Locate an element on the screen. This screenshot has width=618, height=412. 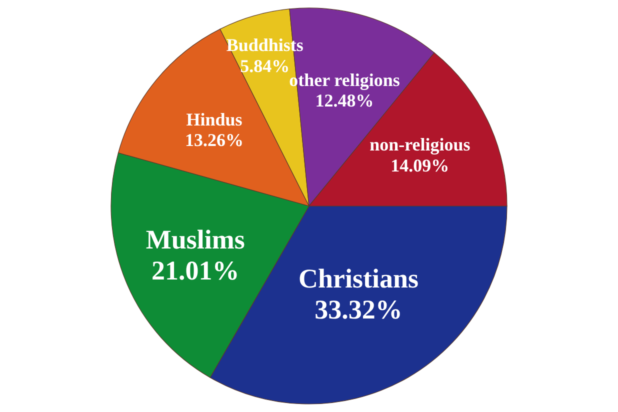
slice-label: Muslims is located at coordinates (195, 239).